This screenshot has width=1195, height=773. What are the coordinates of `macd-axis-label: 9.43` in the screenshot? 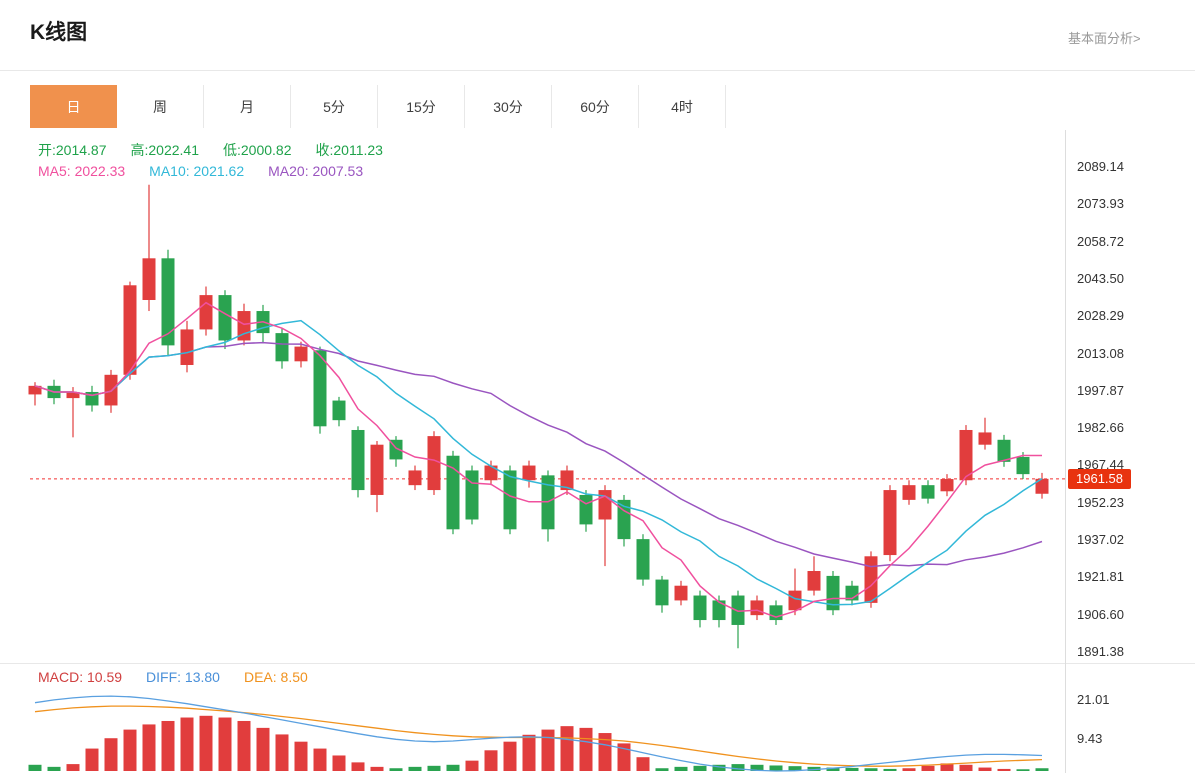 It's located at (1090, 739).